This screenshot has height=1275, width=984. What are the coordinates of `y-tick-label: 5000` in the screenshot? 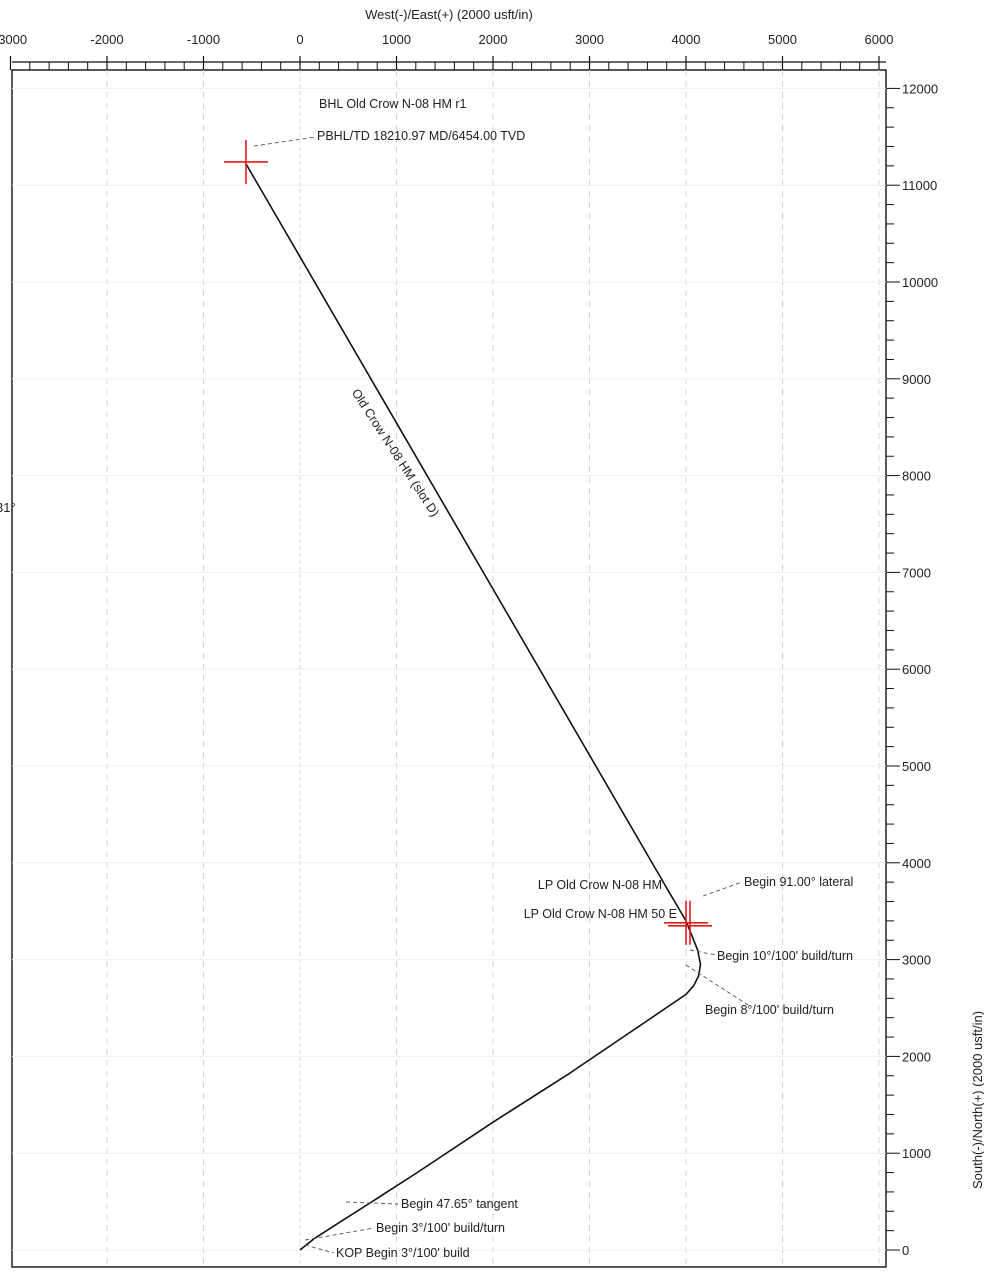 It's located at (916, 766).